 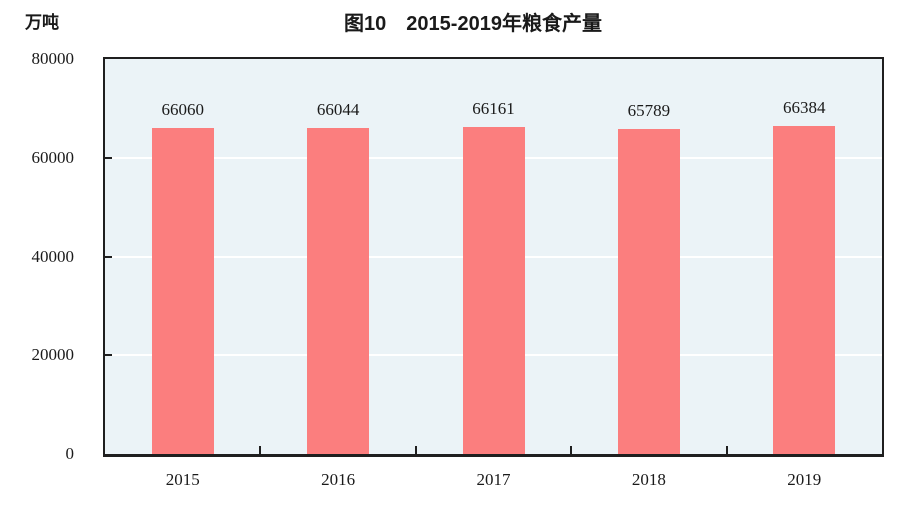 What do you see at coordinates (493, 109) in the screenshot?
I see `bar-value-label-2017: 66161` at bounding box center [493, 109].